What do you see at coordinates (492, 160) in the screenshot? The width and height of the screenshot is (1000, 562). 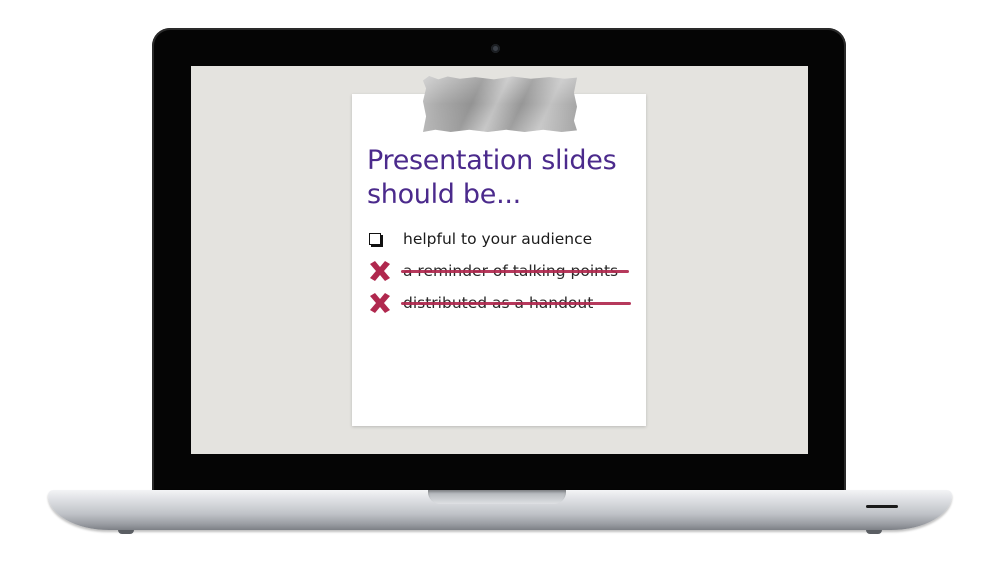 I see `title-line-1: Presentation slides` at bounding box center [492, 160].